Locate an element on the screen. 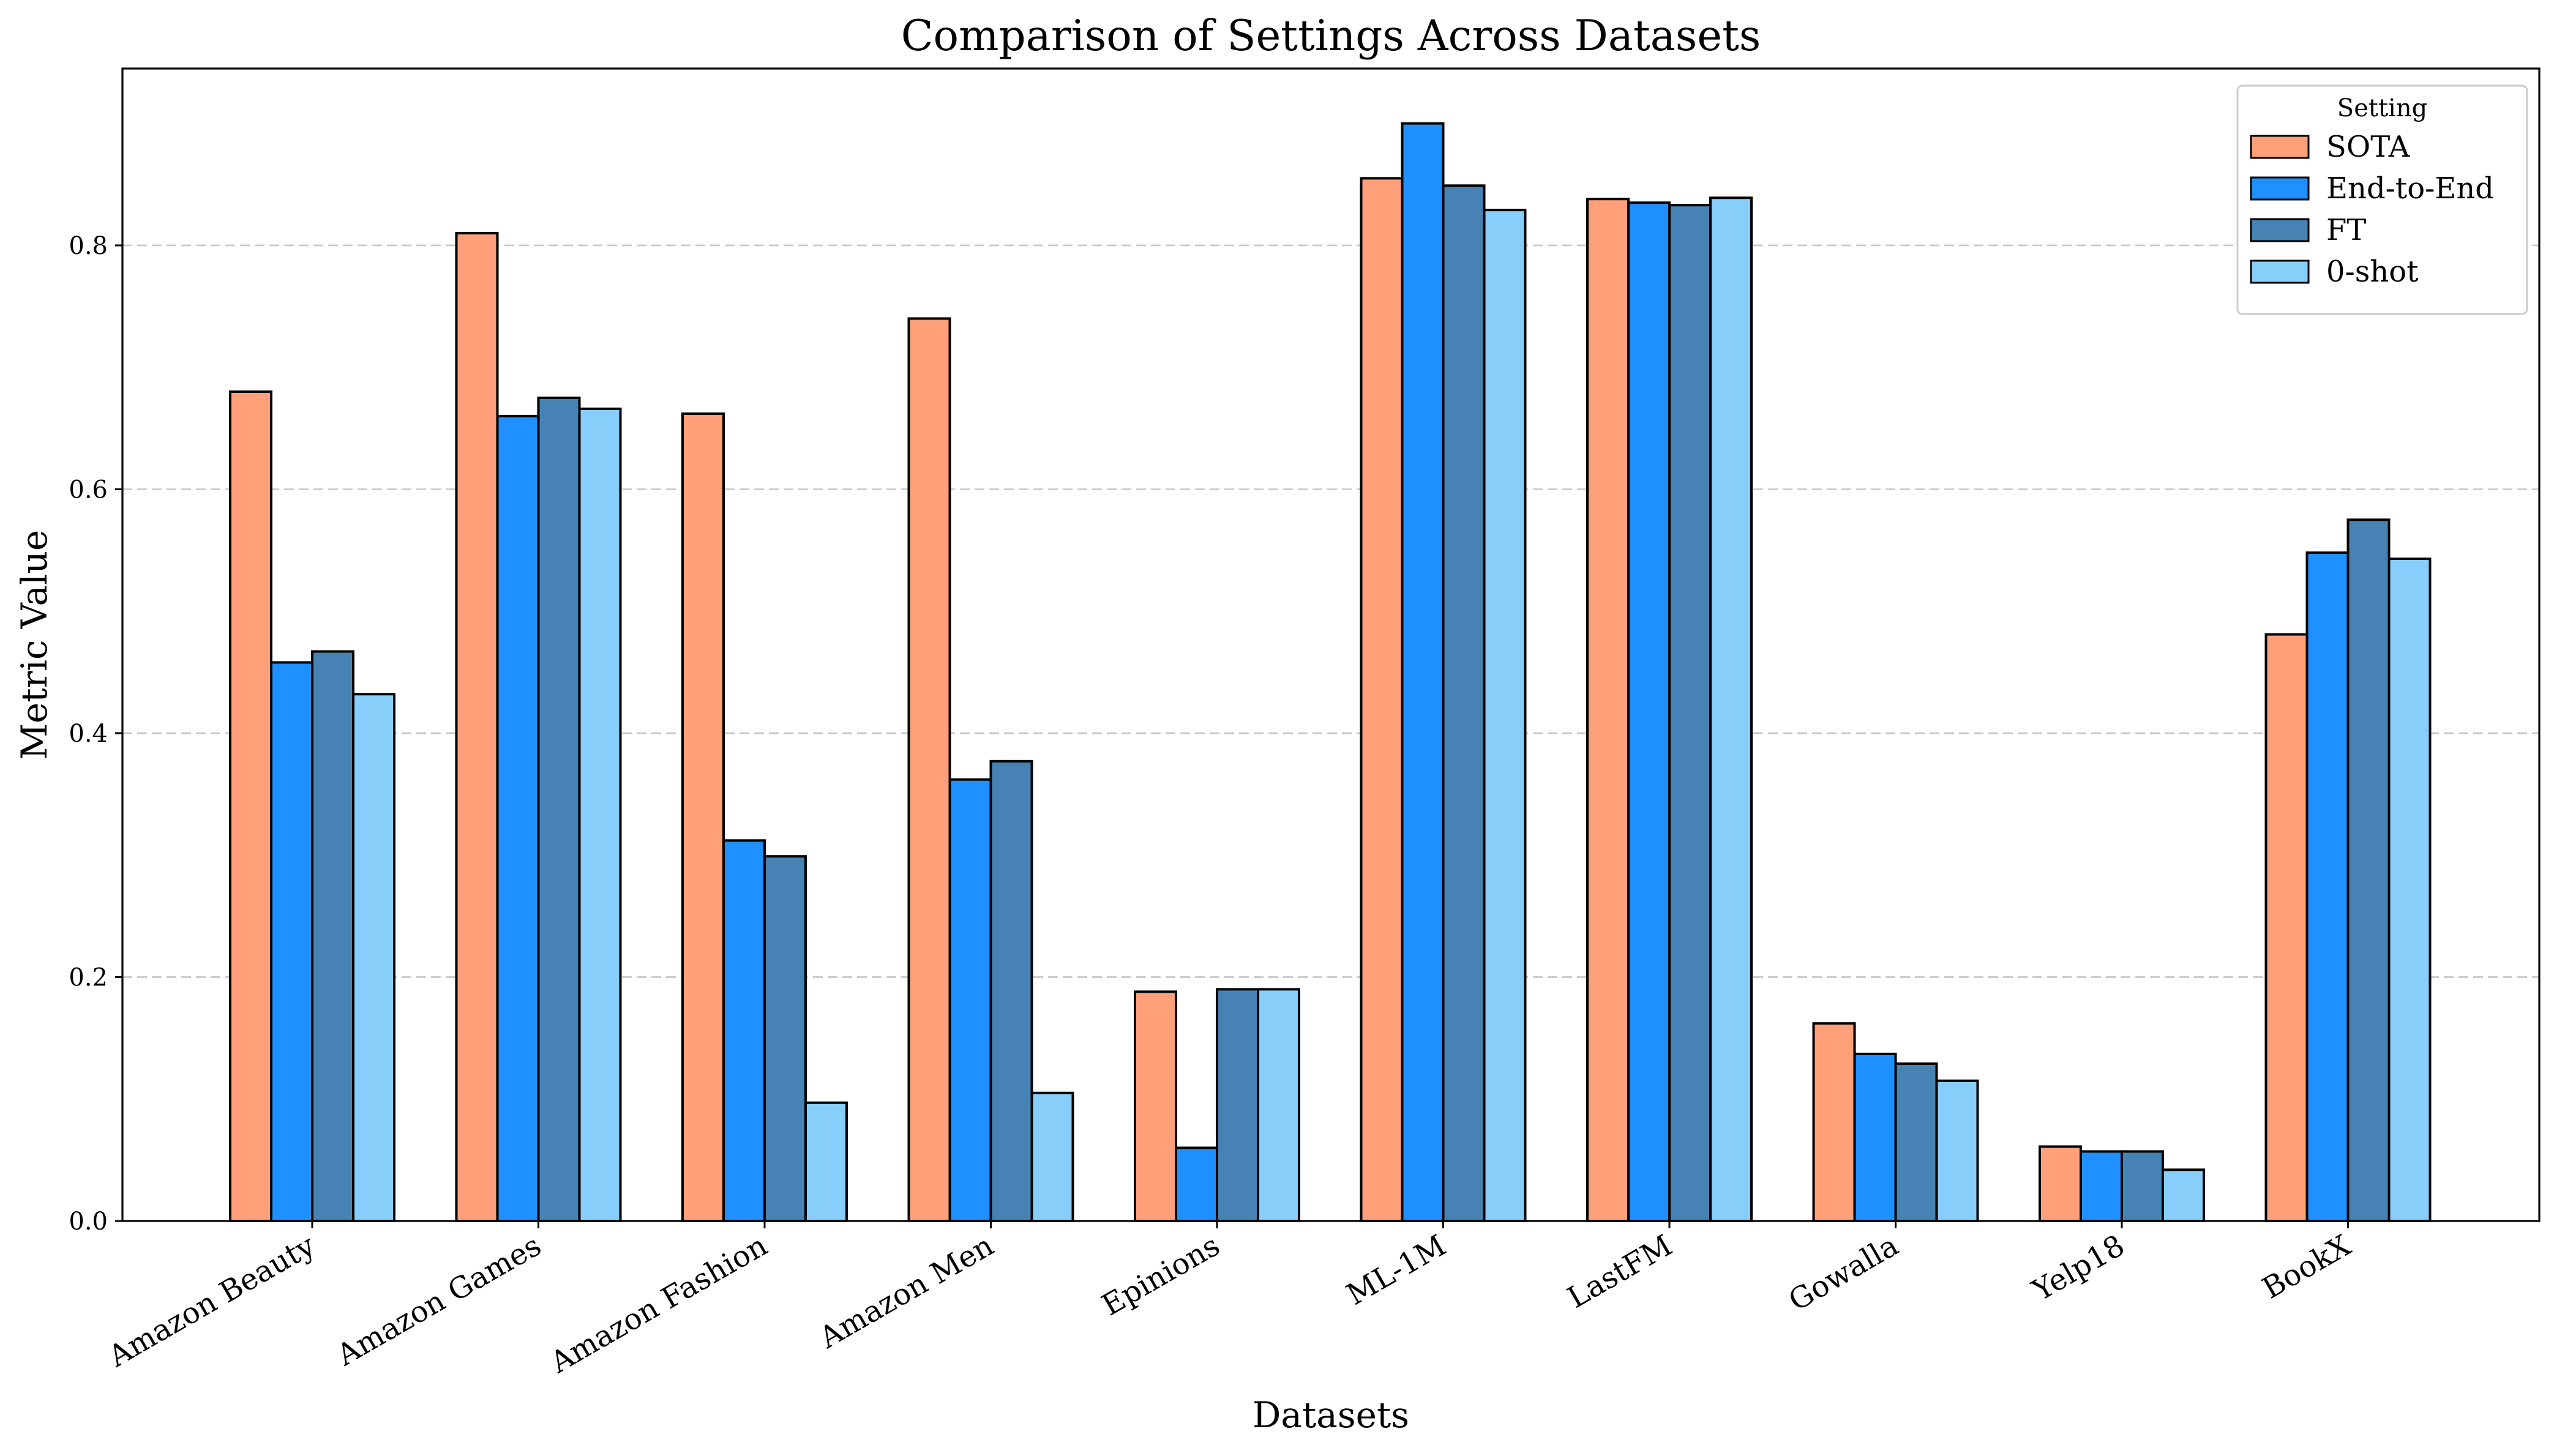 This screenshot has height=1456, width=2554. bar-sota-amazon-games is located at coordinates (477, 727).